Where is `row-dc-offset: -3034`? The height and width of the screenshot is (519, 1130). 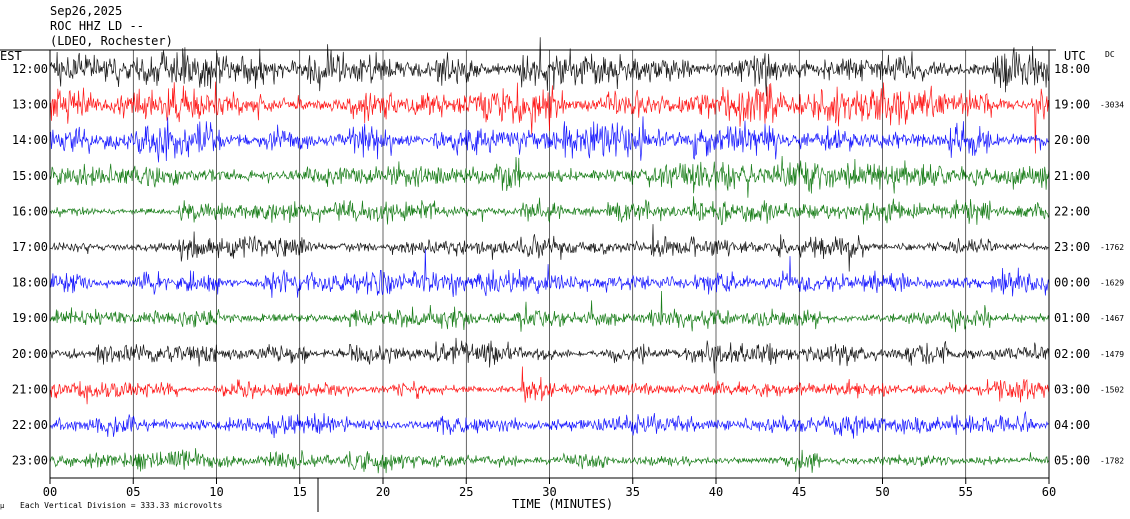
row-dc-offset: -3034 is located at coordinates (1112, 105).